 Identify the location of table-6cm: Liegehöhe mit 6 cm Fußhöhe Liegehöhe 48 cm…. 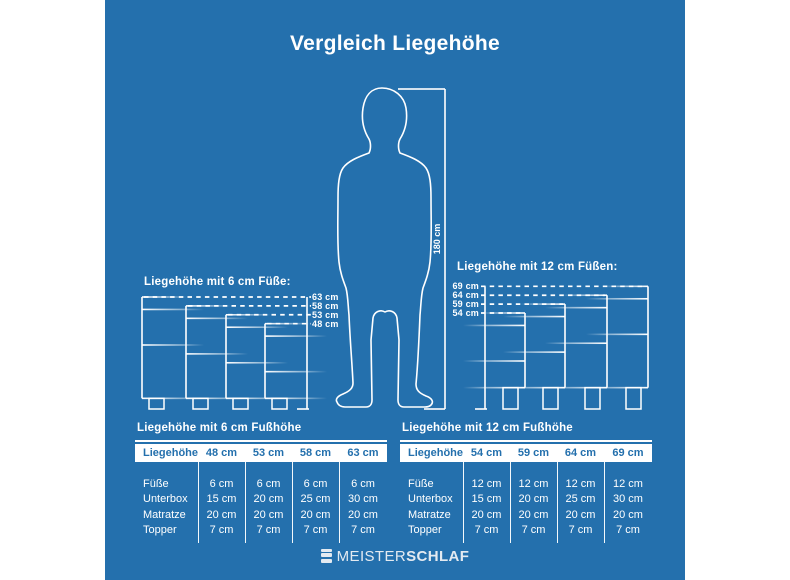
(261, 482).